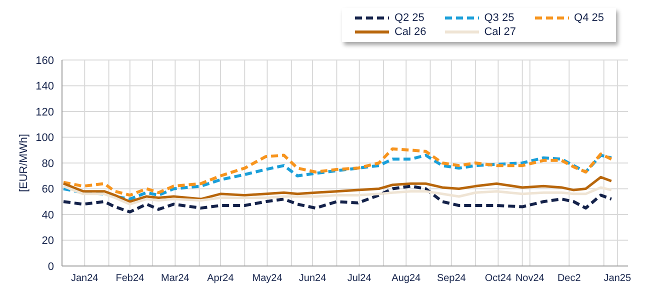 The height and width of the screenshot is (300, 648). Describe the element at coordinates (267, 278) in the screenshot. I see `x-tick-label: May24` at that location.